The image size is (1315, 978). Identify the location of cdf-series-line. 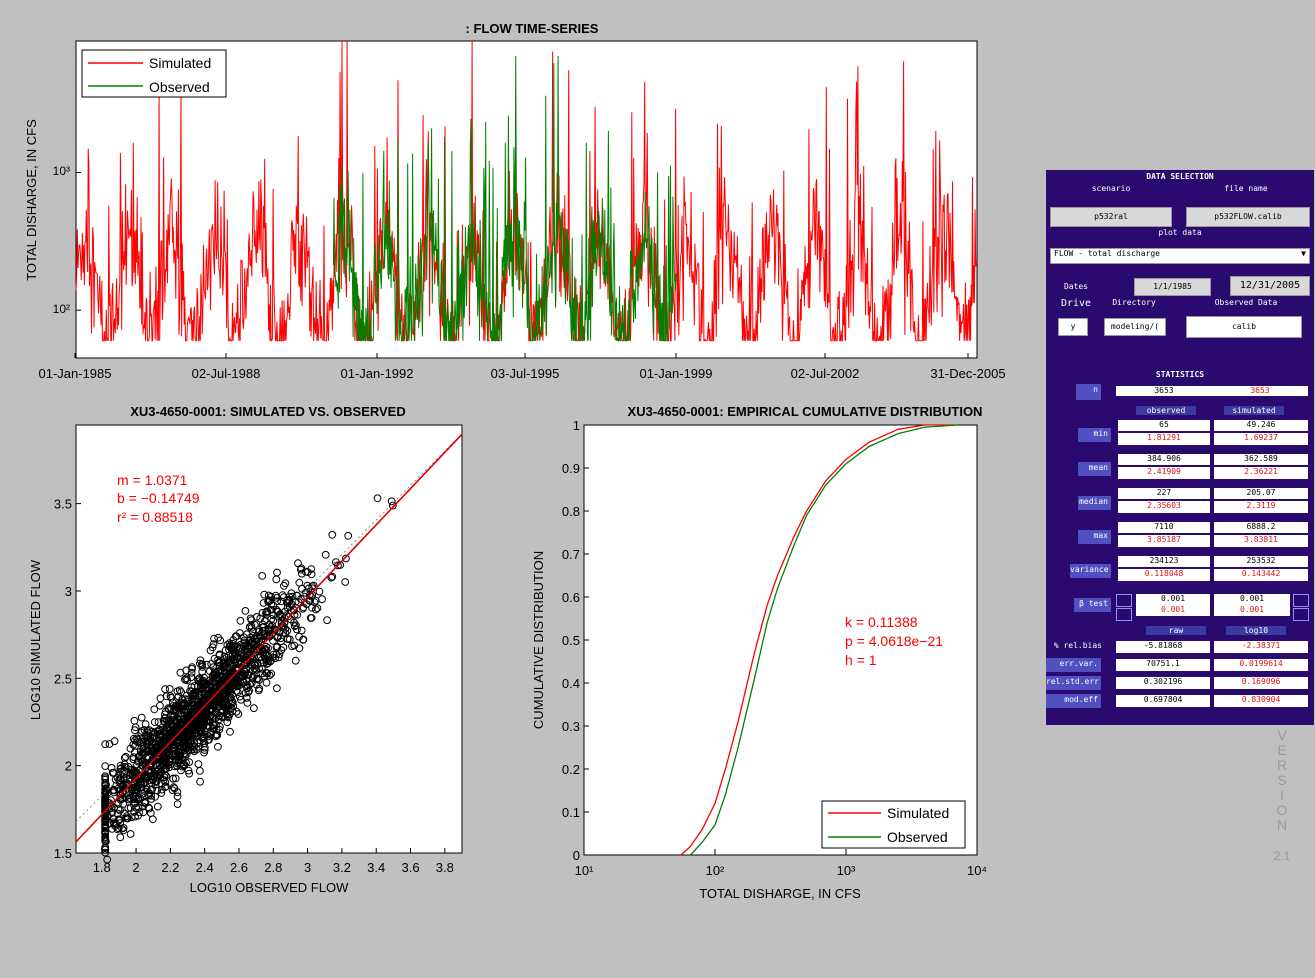
(818, 640).